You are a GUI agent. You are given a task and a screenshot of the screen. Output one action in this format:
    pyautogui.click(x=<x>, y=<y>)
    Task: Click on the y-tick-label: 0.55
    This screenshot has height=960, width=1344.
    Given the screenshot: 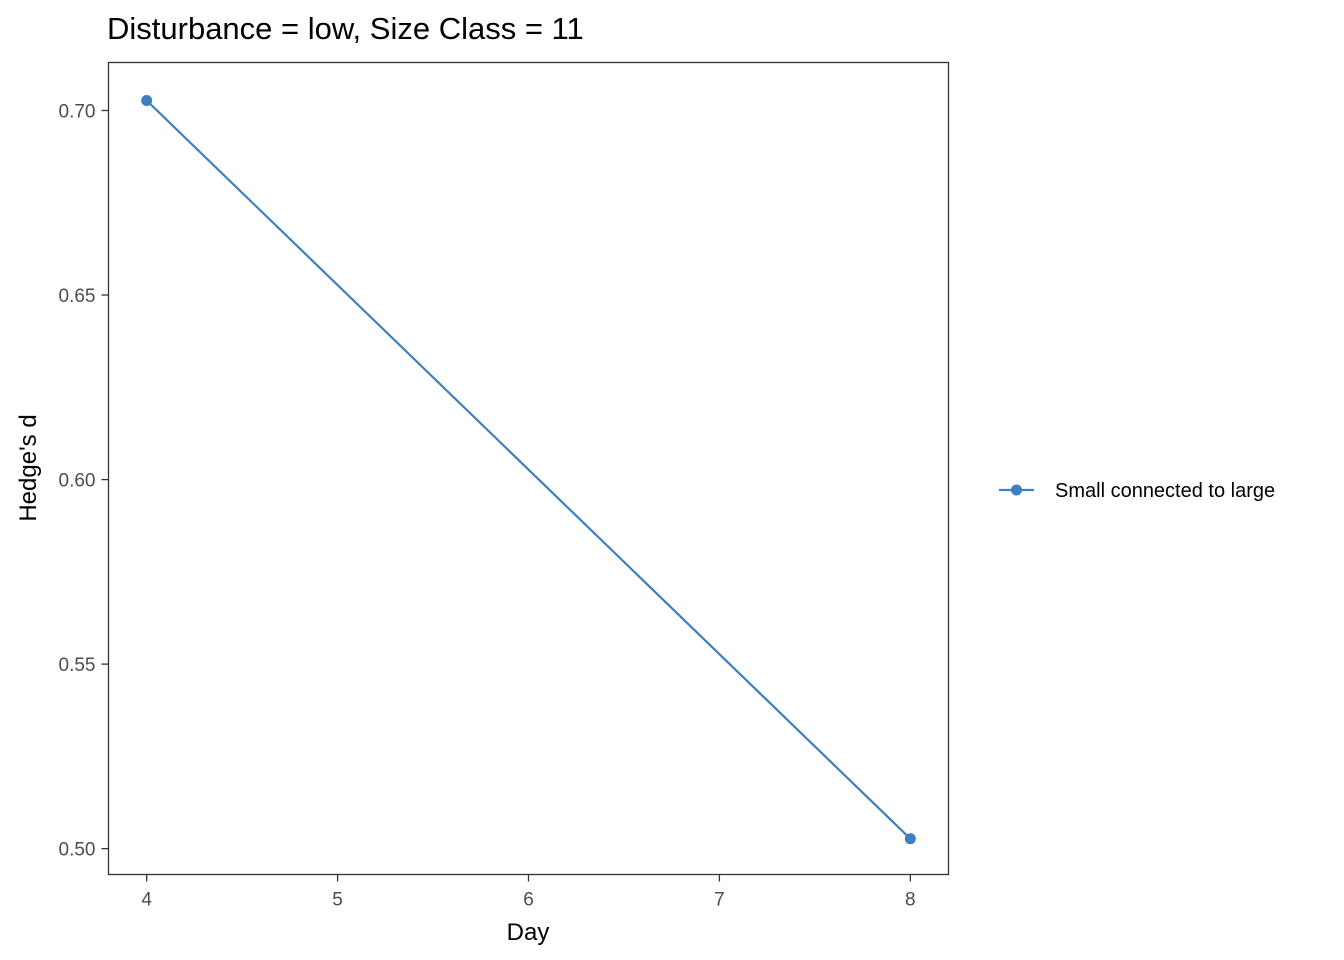 What is the action you would take?
    pyautogui.click(x=77, y=665)
    